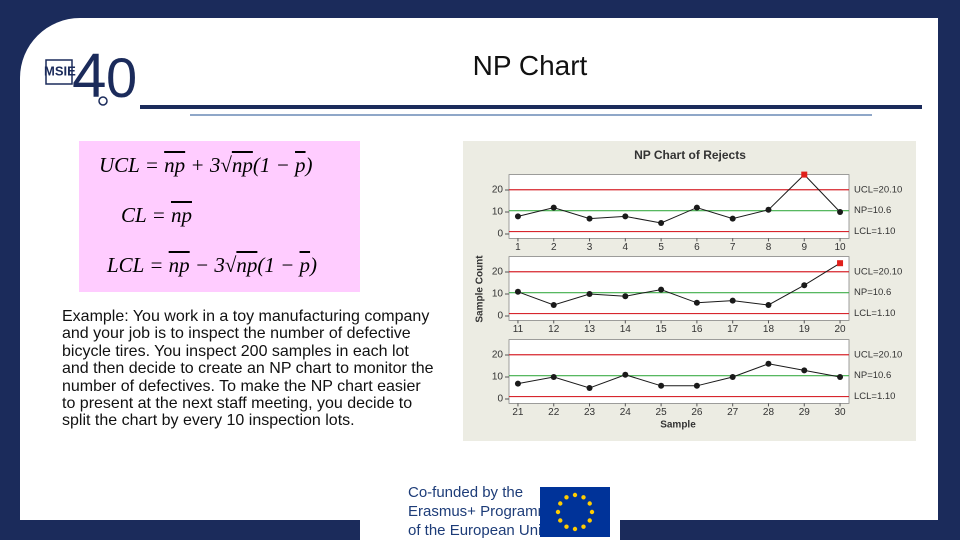 This screenshot has width=960, height=540. What do you see at coordinates (733, 412) in the screenshot?
I see `x-tick-label: 27` at bounding box center [733, 412].